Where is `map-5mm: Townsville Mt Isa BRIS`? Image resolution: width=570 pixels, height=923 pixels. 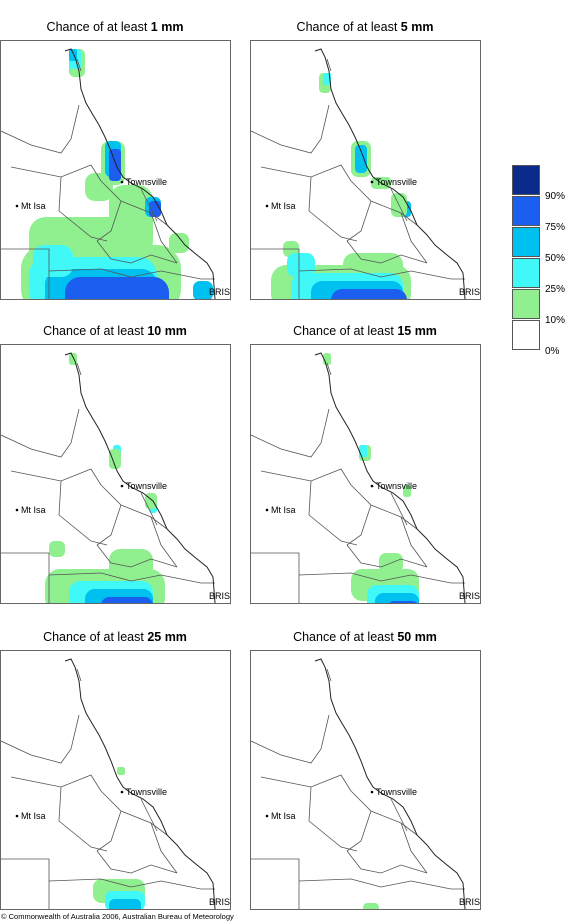
map-5mm: Townsville Mt Isa BRIS is located at coordinates (365, 170).